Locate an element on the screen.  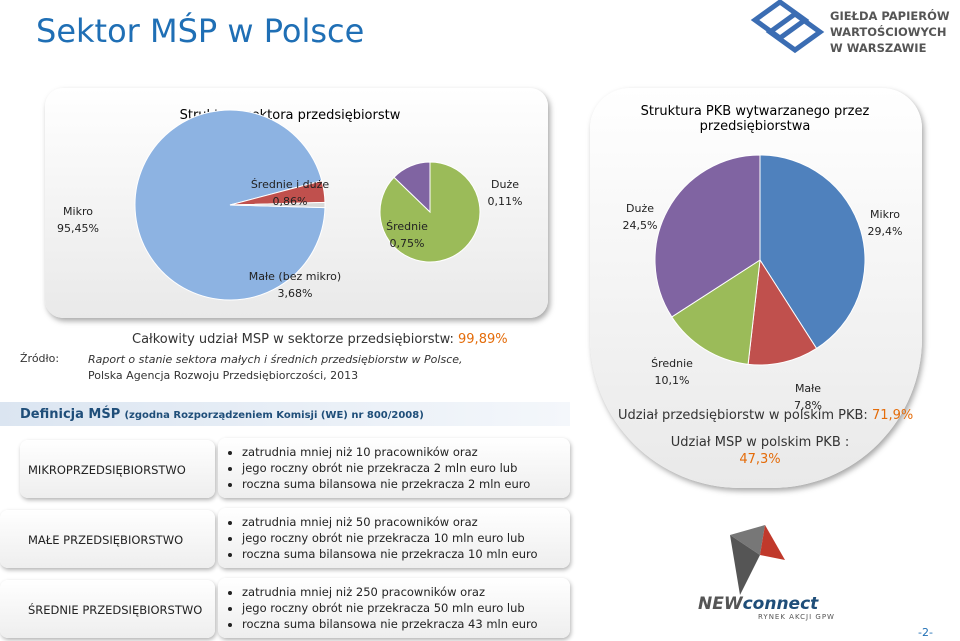
brand-sub: RYNEK AKCJI GPW is located at coordinates (796, 617).